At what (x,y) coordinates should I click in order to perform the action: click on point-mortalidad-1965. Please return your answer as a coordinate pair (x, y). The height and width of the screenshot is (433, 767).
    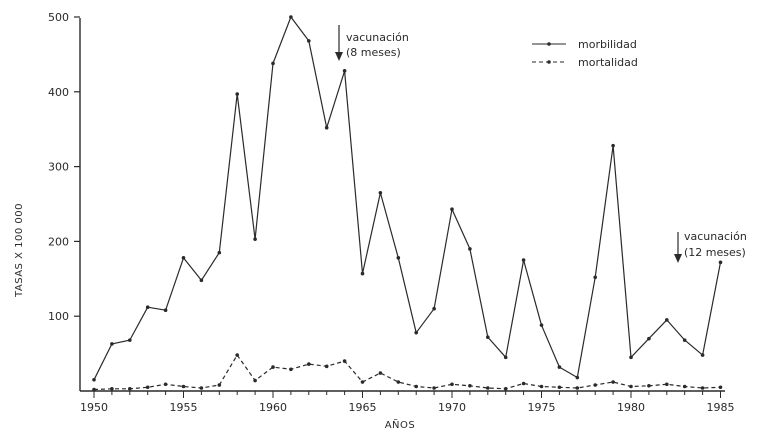
    Looking at the image, I should click on (362, 382).